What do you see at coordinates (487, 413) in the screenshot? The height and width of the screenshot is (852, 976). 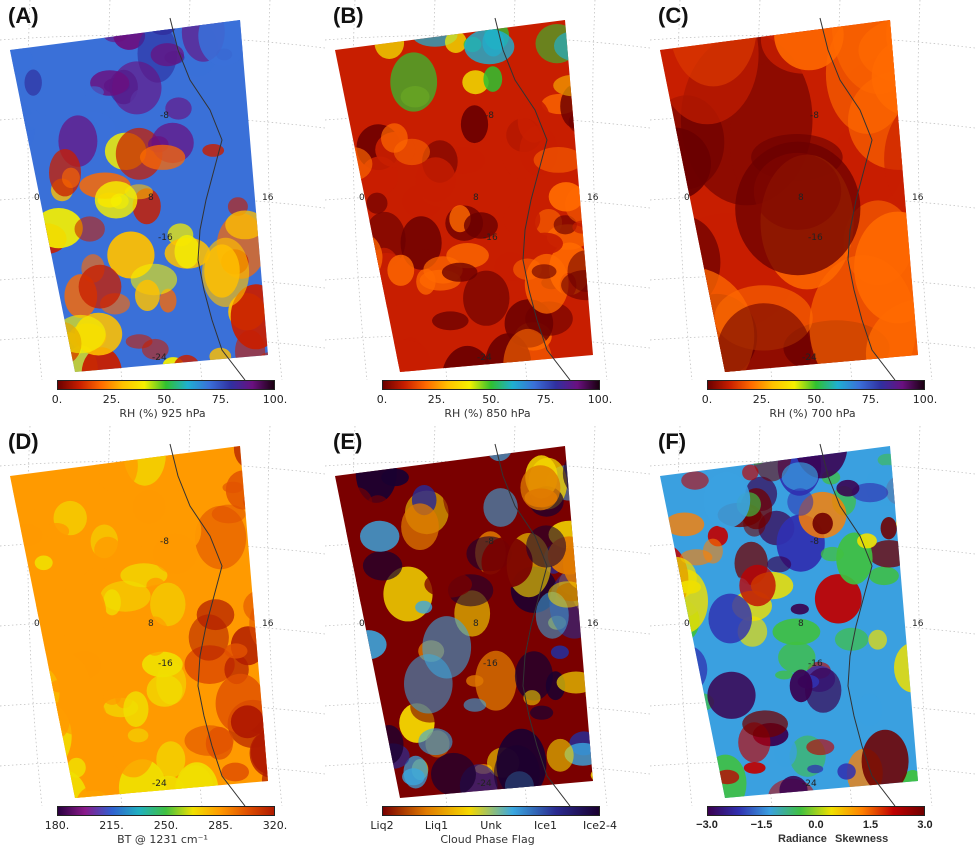 I see `colorbar-label: RH (%) 850 hPa` at bounding box center [487, 413].